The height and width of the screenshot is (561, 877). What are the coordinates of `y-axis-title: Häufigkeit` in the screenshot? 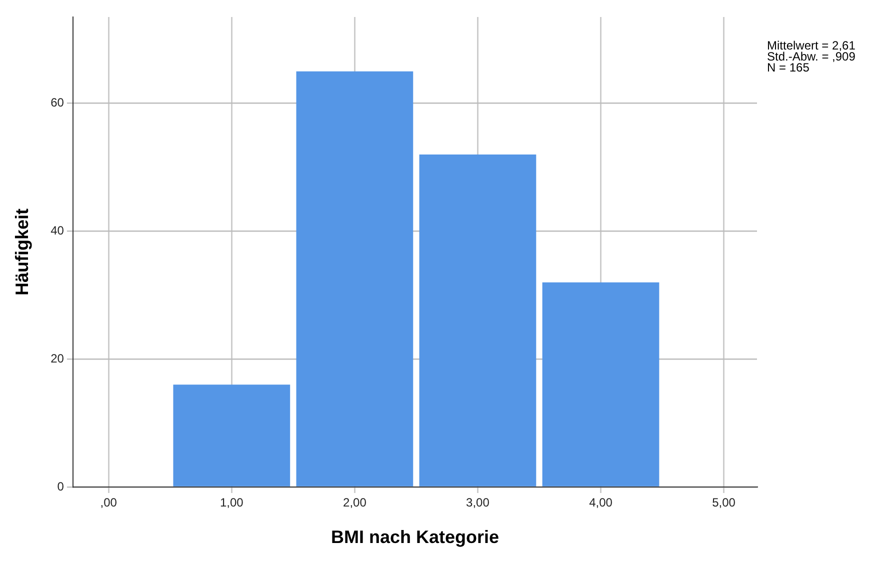 It's located at (22, 252).